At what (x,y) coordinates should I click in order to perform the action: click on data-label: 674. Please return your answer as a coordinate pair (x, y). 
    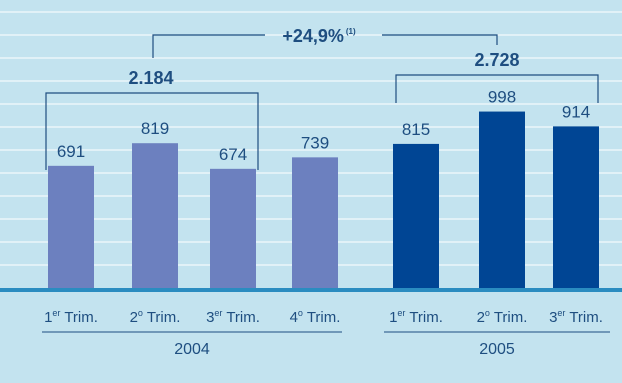
    Looking at the image, I should click on (233, 154).